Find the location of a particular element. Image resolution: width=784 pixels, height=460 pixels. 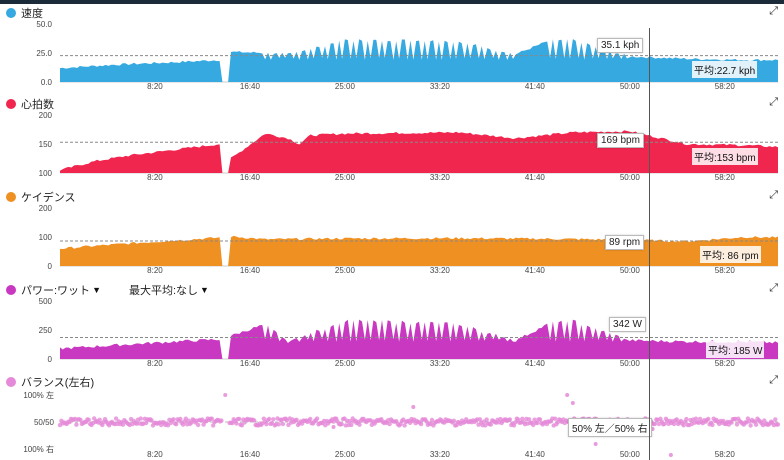

y-tick-label: 100% 左 is located at coordinates (38, 395).